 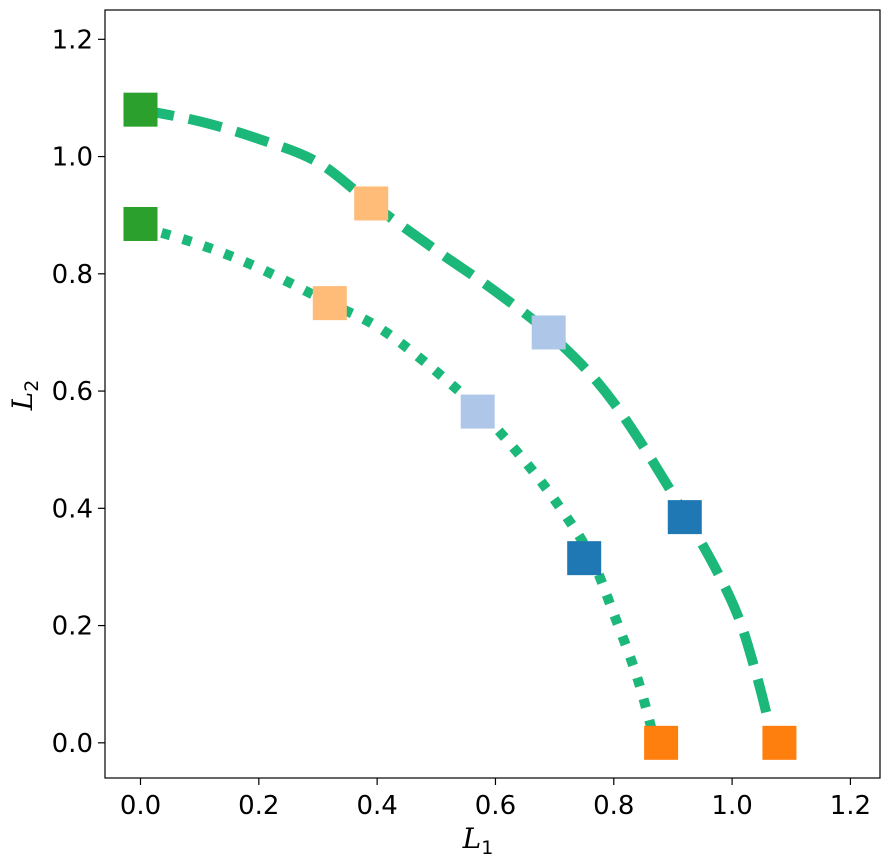 I want to click on x-tick-label: 0.2, so click(x=258, y=806).